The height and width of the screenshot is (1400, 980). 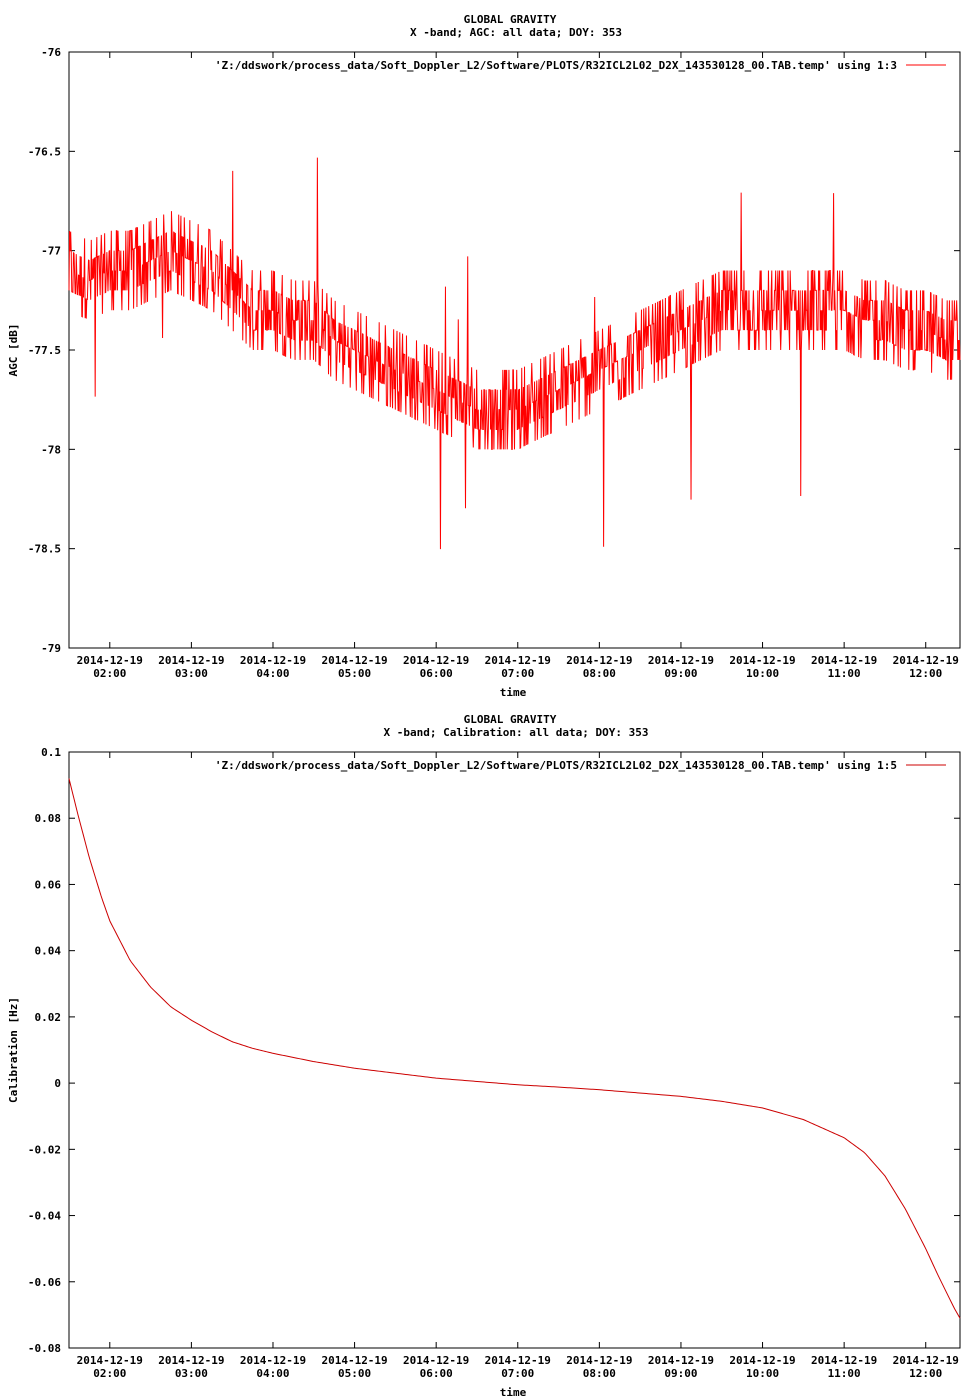 I want to click on agc-x-tick-time: 06:00, so click(x=436, y=673).